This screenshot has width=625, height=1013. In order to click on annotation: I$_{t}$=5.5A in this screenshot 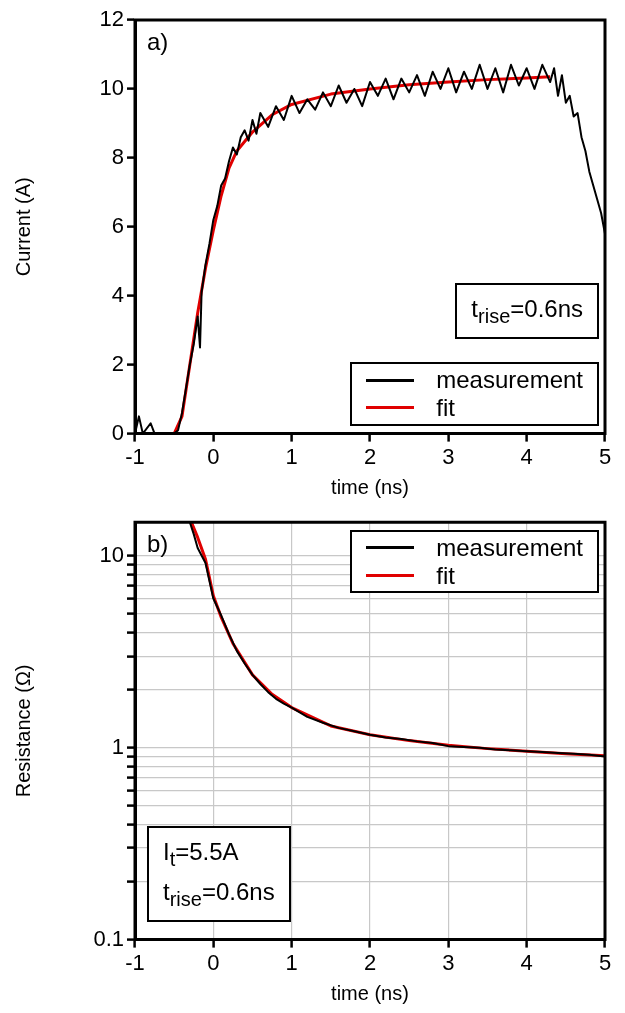, I will do `click(201, 854)`.